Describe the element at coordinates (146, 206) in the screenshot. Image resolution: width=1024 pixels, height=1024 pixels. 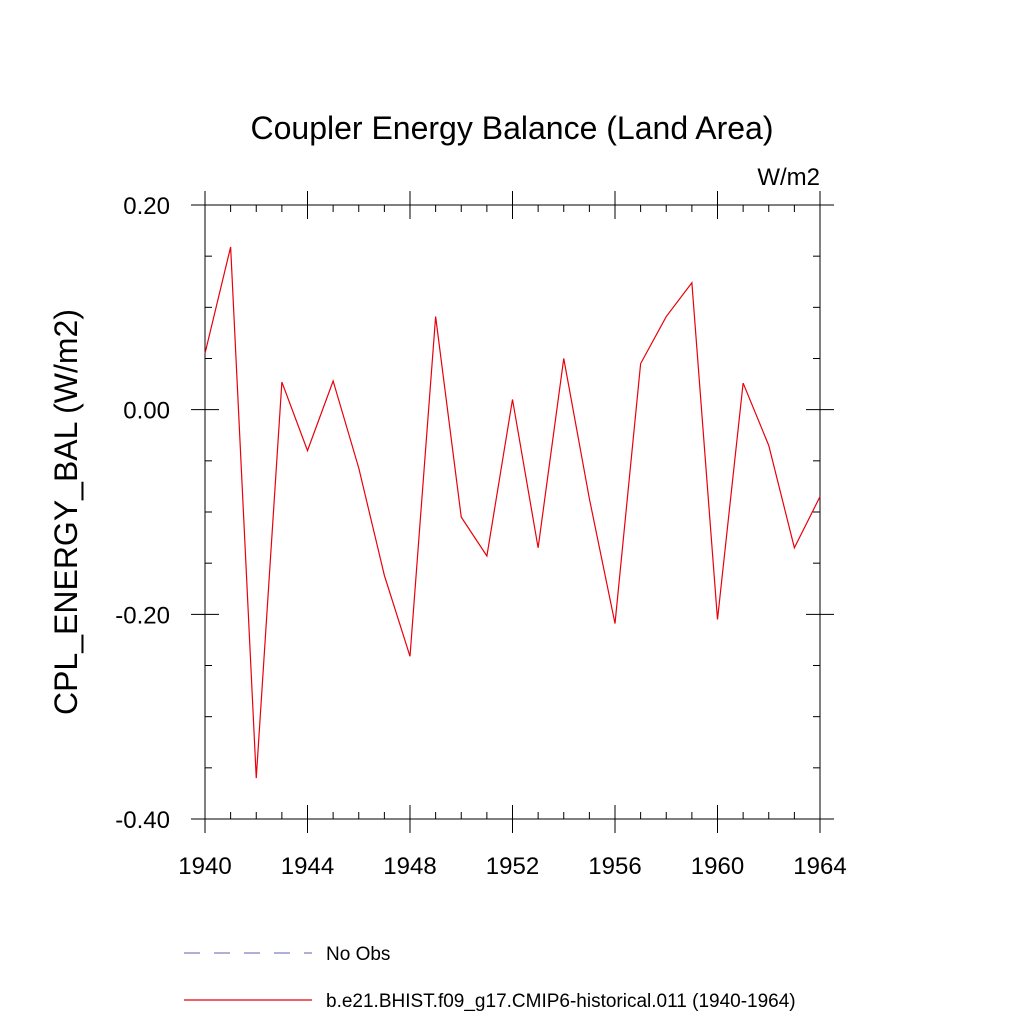
I see `y-tick-label: 0.20` at that location.